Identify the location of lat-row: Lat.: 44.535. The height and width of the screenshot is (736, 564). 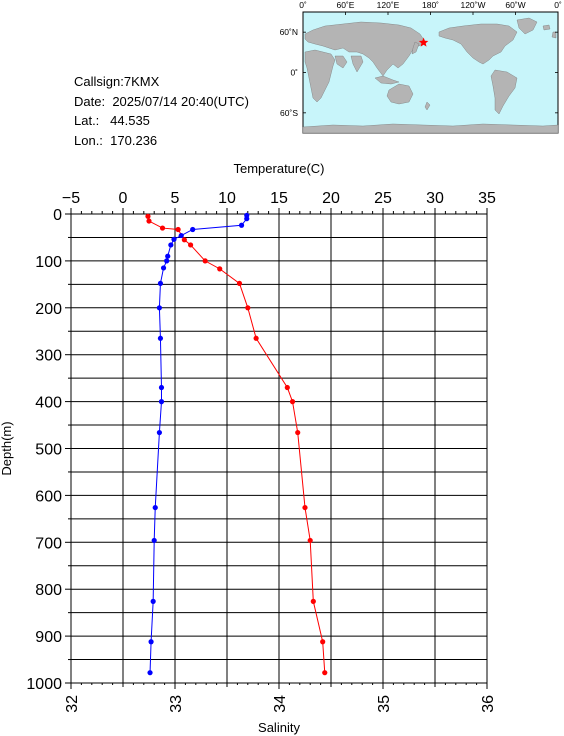
(161, 121).